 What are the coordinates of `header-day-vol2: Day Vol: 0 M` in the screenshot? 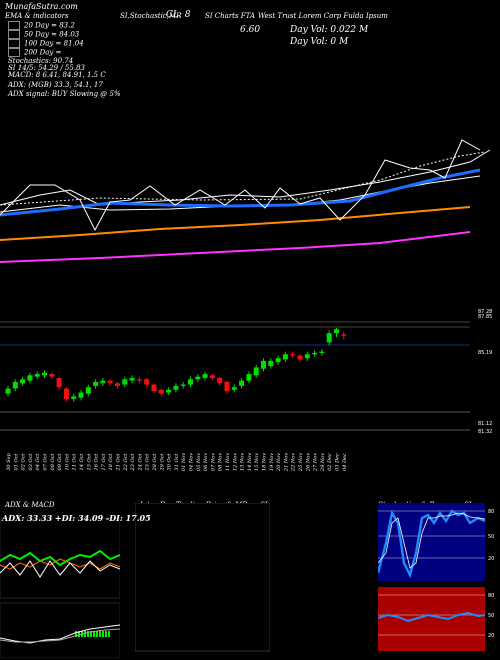 It's located at (319, 42).